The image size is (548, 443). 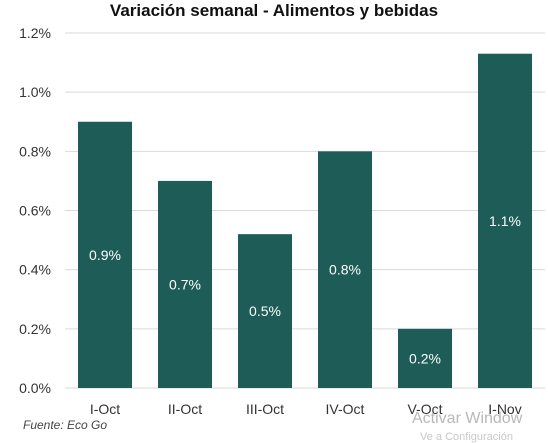 I want to click on source-note: Fuente: Eco Go, so click(x=65, y=425).